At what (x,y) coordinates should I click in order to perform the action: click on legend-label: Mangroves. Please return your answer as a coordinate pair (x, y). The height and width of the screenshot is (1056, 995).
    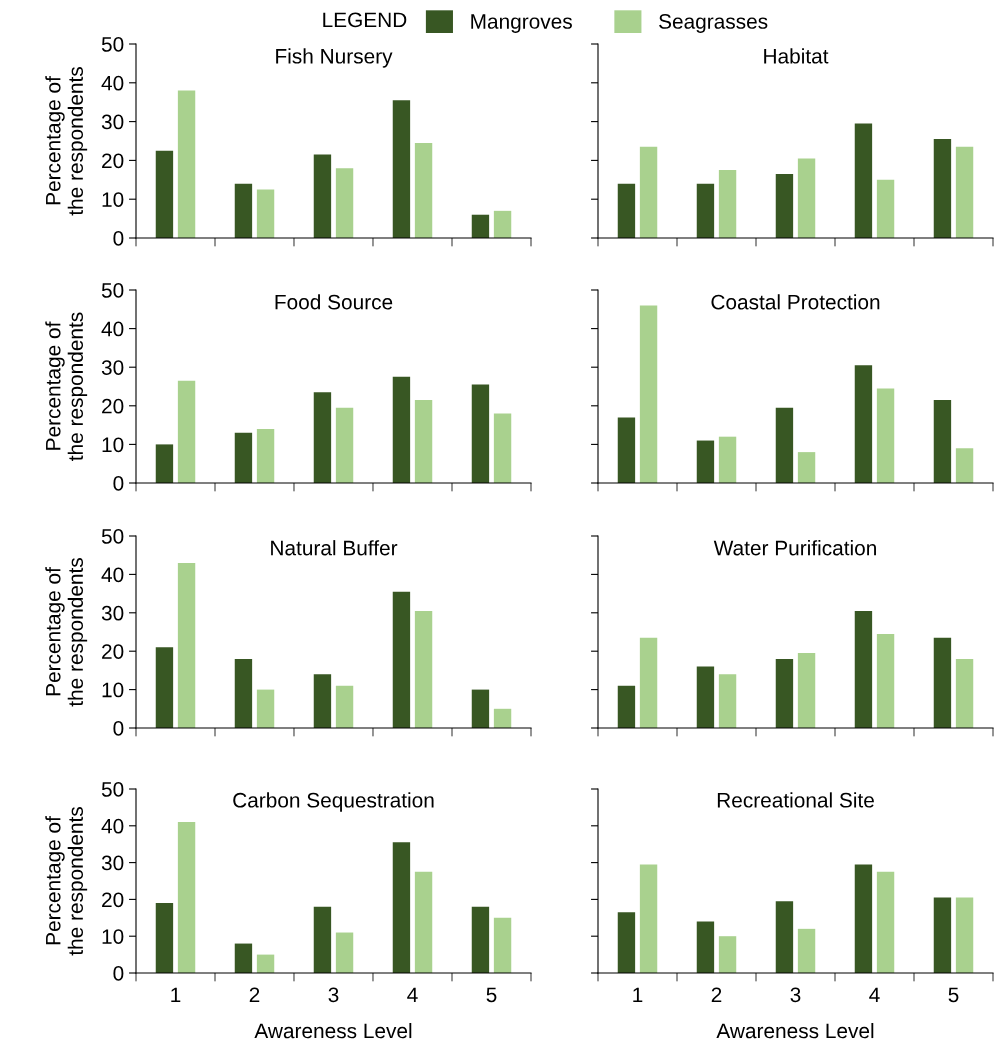
    Looking at the image, I should click on (521, 23).